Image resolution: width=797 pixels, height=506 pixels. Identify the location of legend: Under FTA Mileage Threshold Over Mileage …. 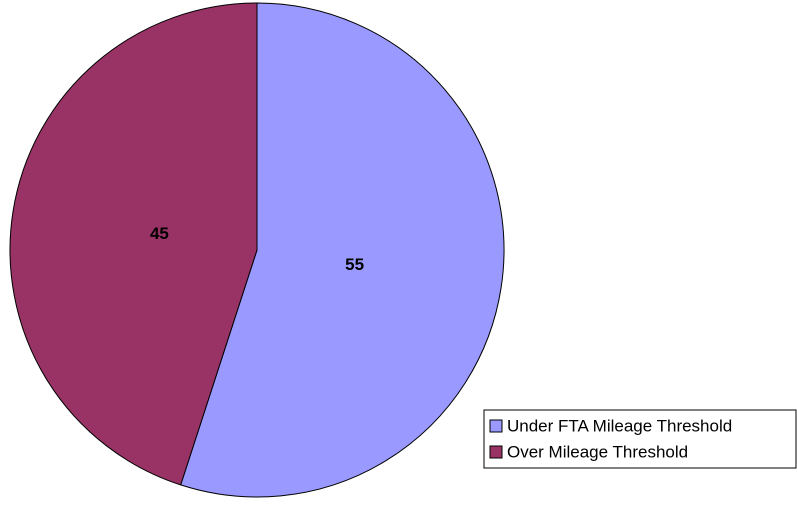
(640, 439).